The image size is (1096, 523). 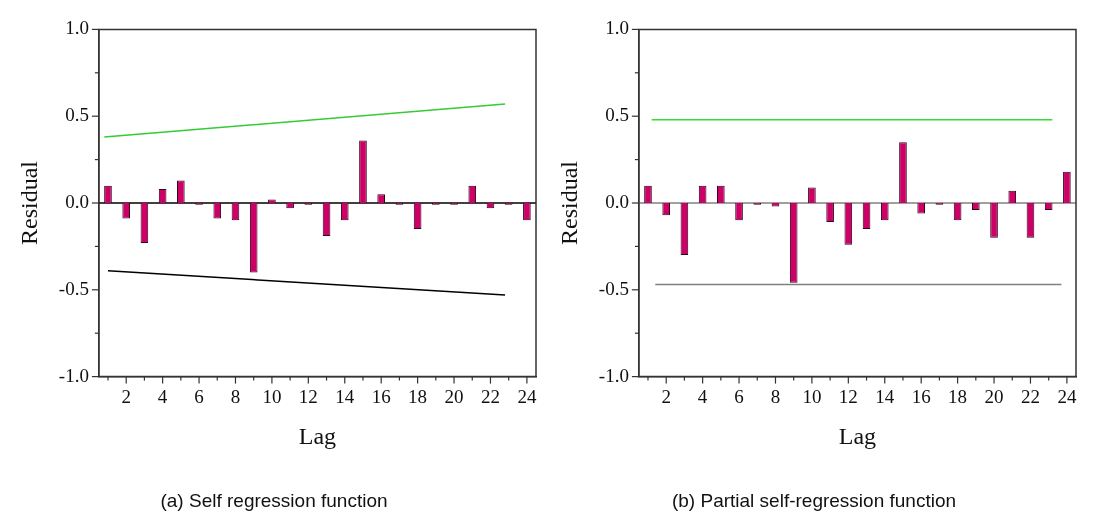 I want to click on text: (a) Self regression function, so click(x=274, y=500).